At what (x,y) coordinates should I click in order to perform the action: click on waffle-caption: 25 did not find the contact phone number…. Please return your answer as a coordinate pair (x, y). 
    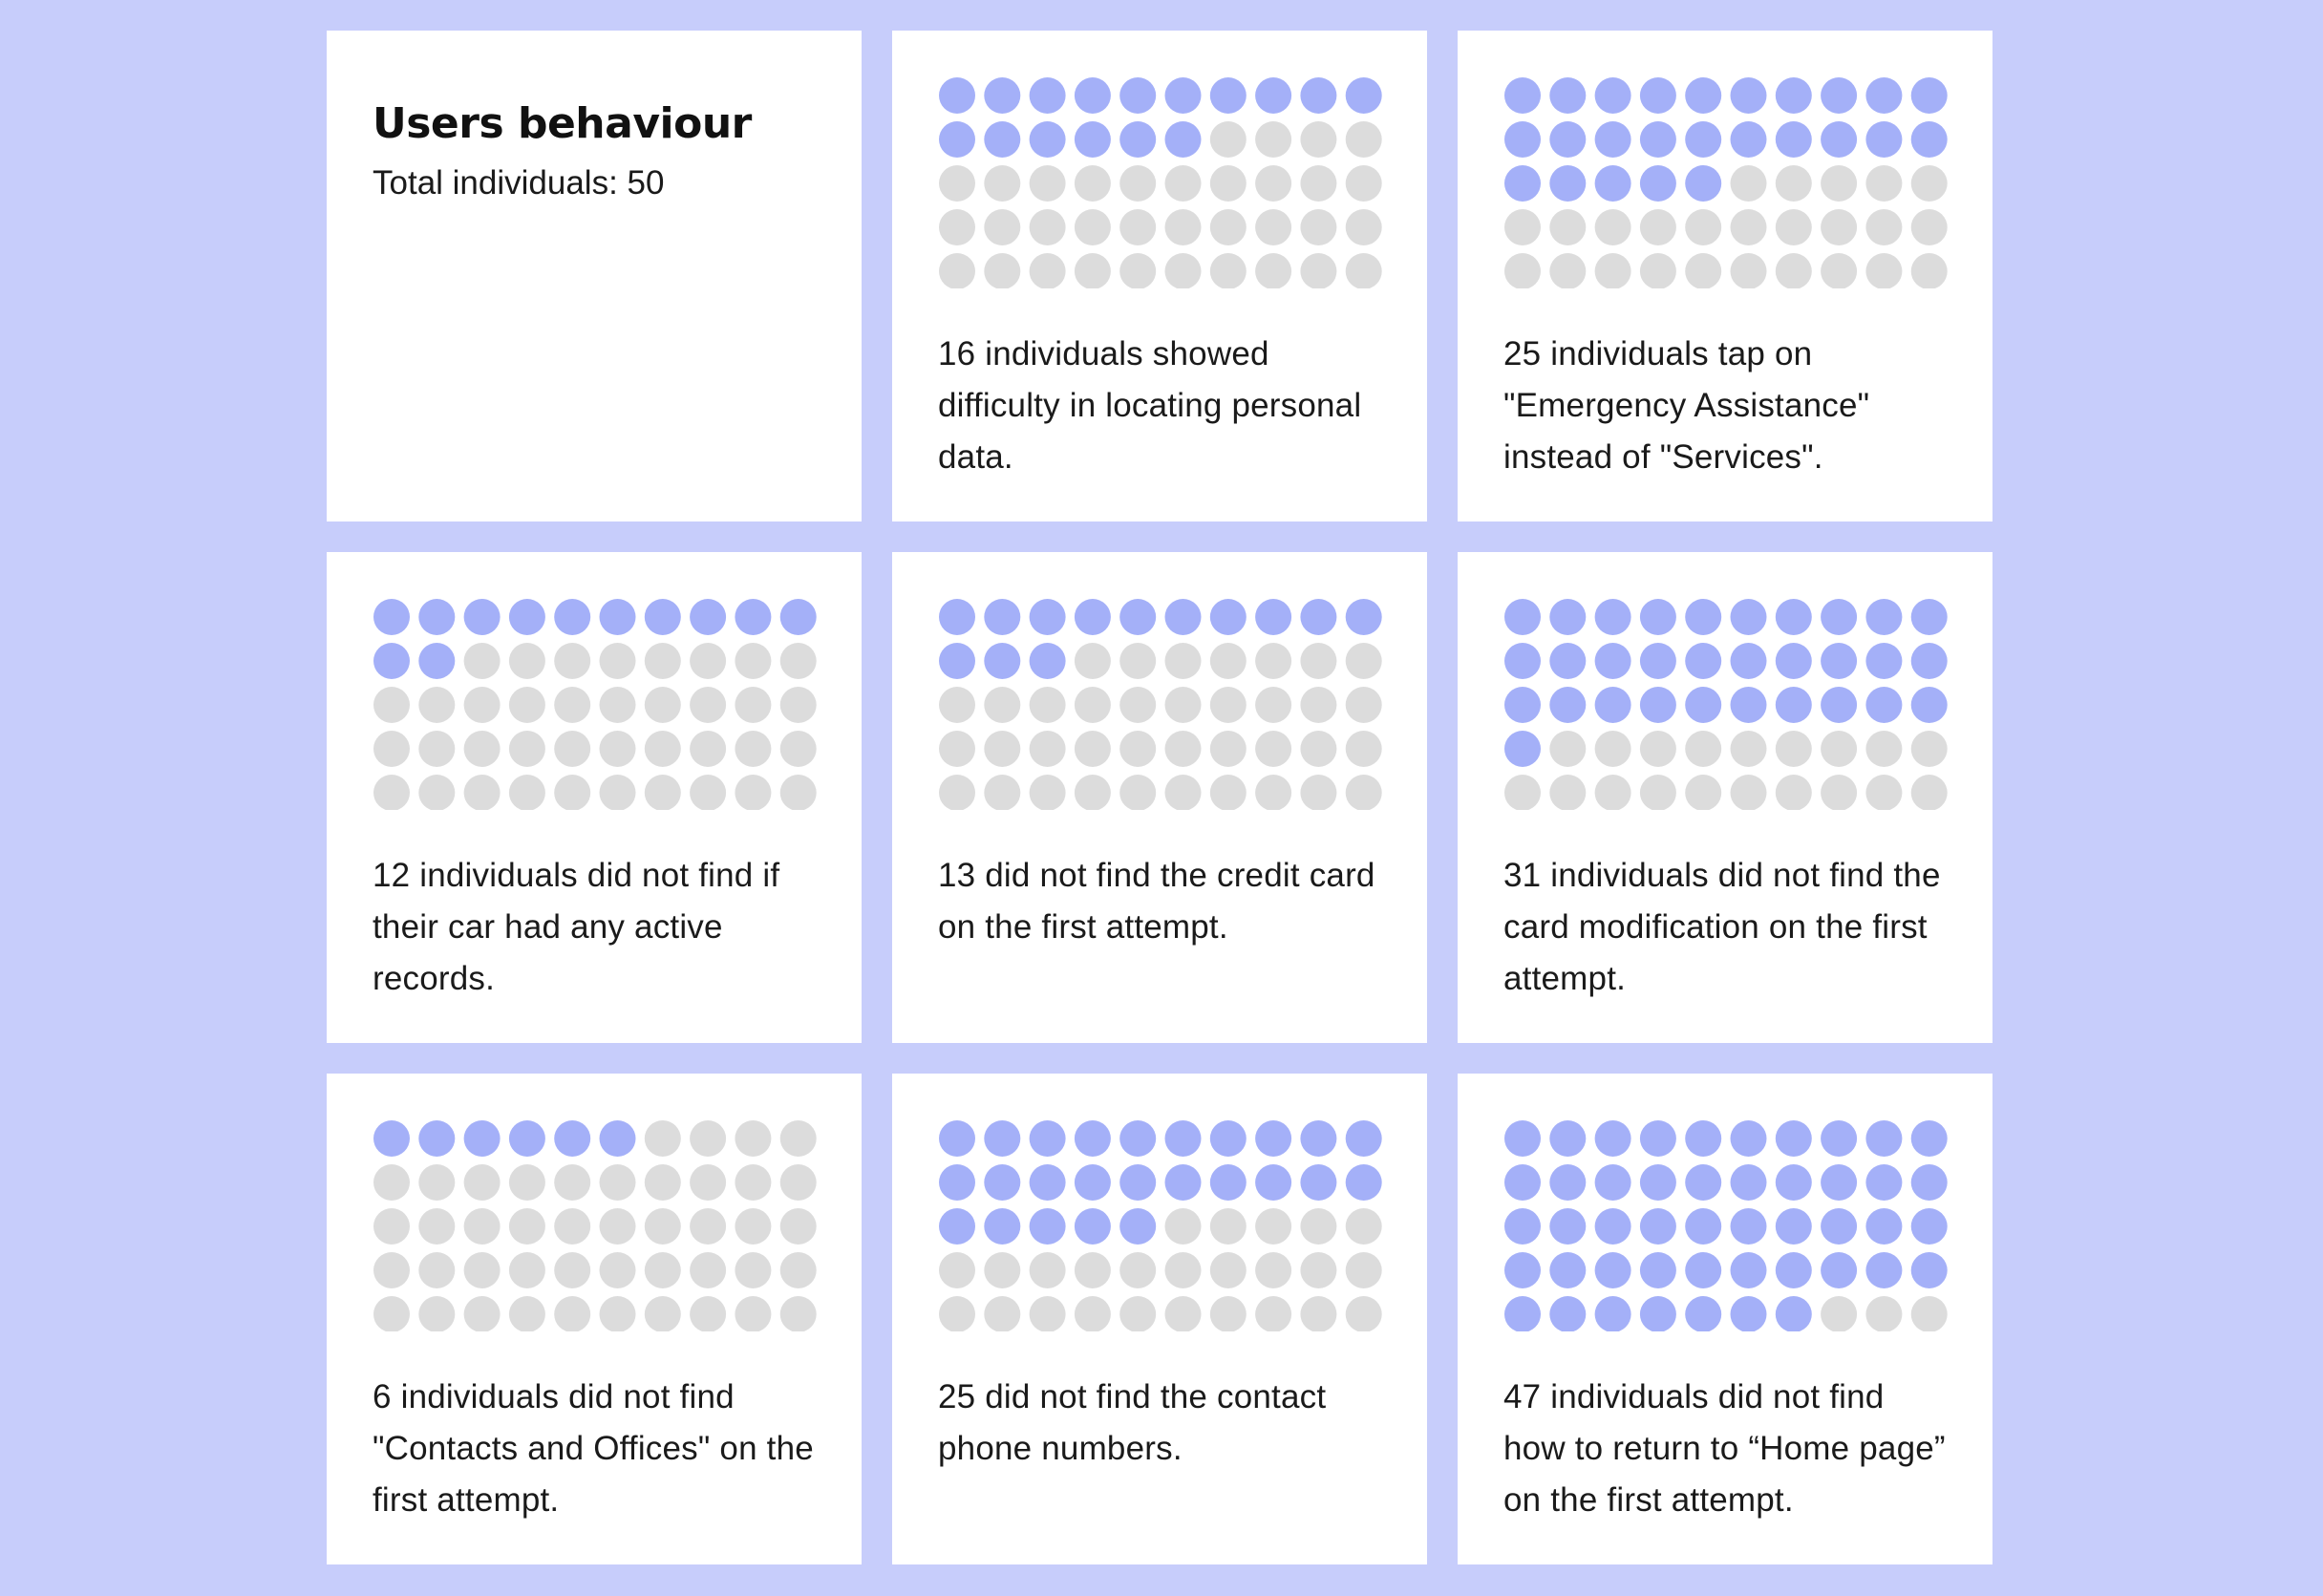
    Looking at the image, I should click on (1132, 1422).